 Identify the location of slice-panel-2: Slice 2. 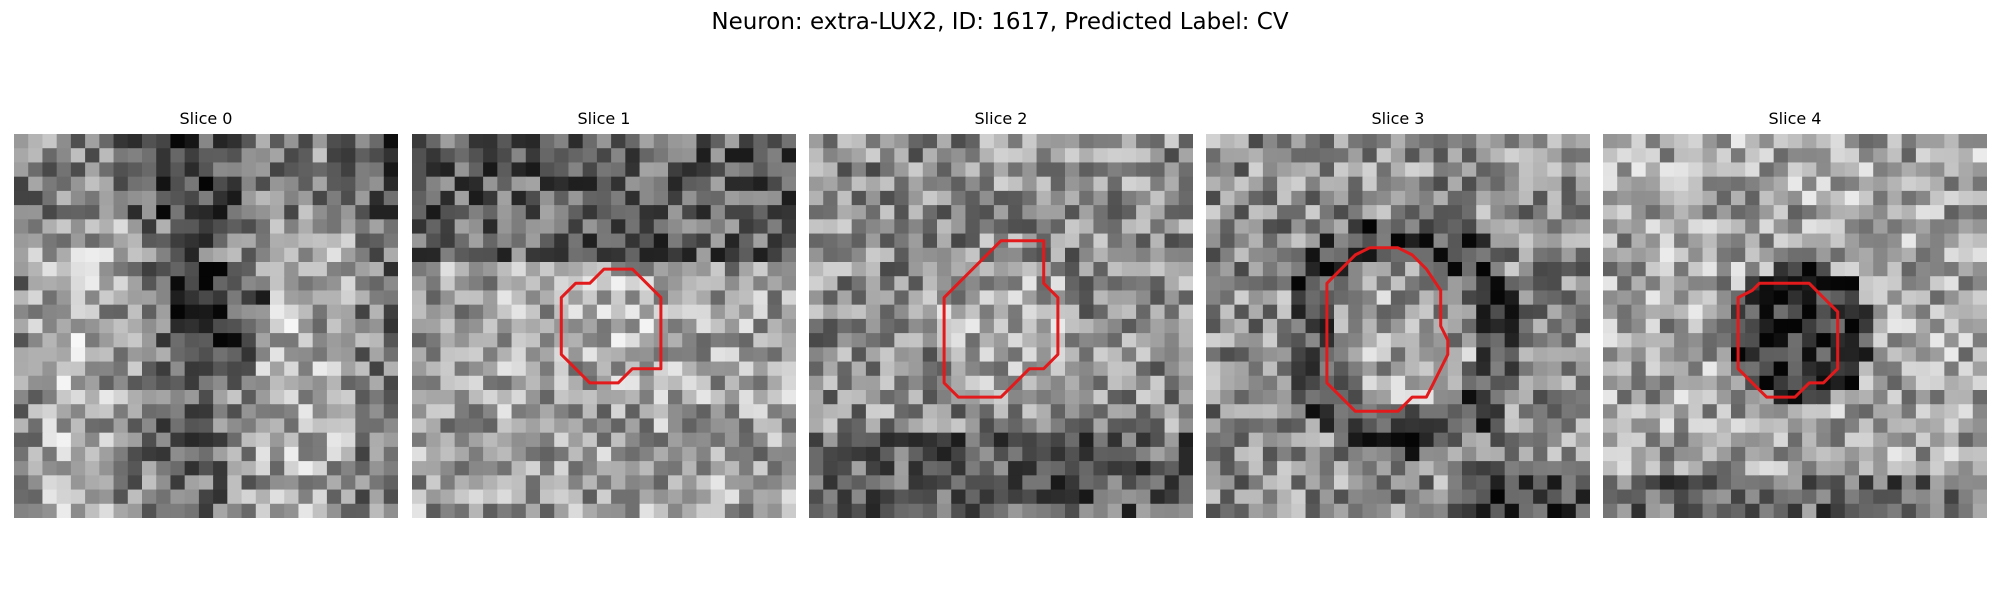
(1001, 313).